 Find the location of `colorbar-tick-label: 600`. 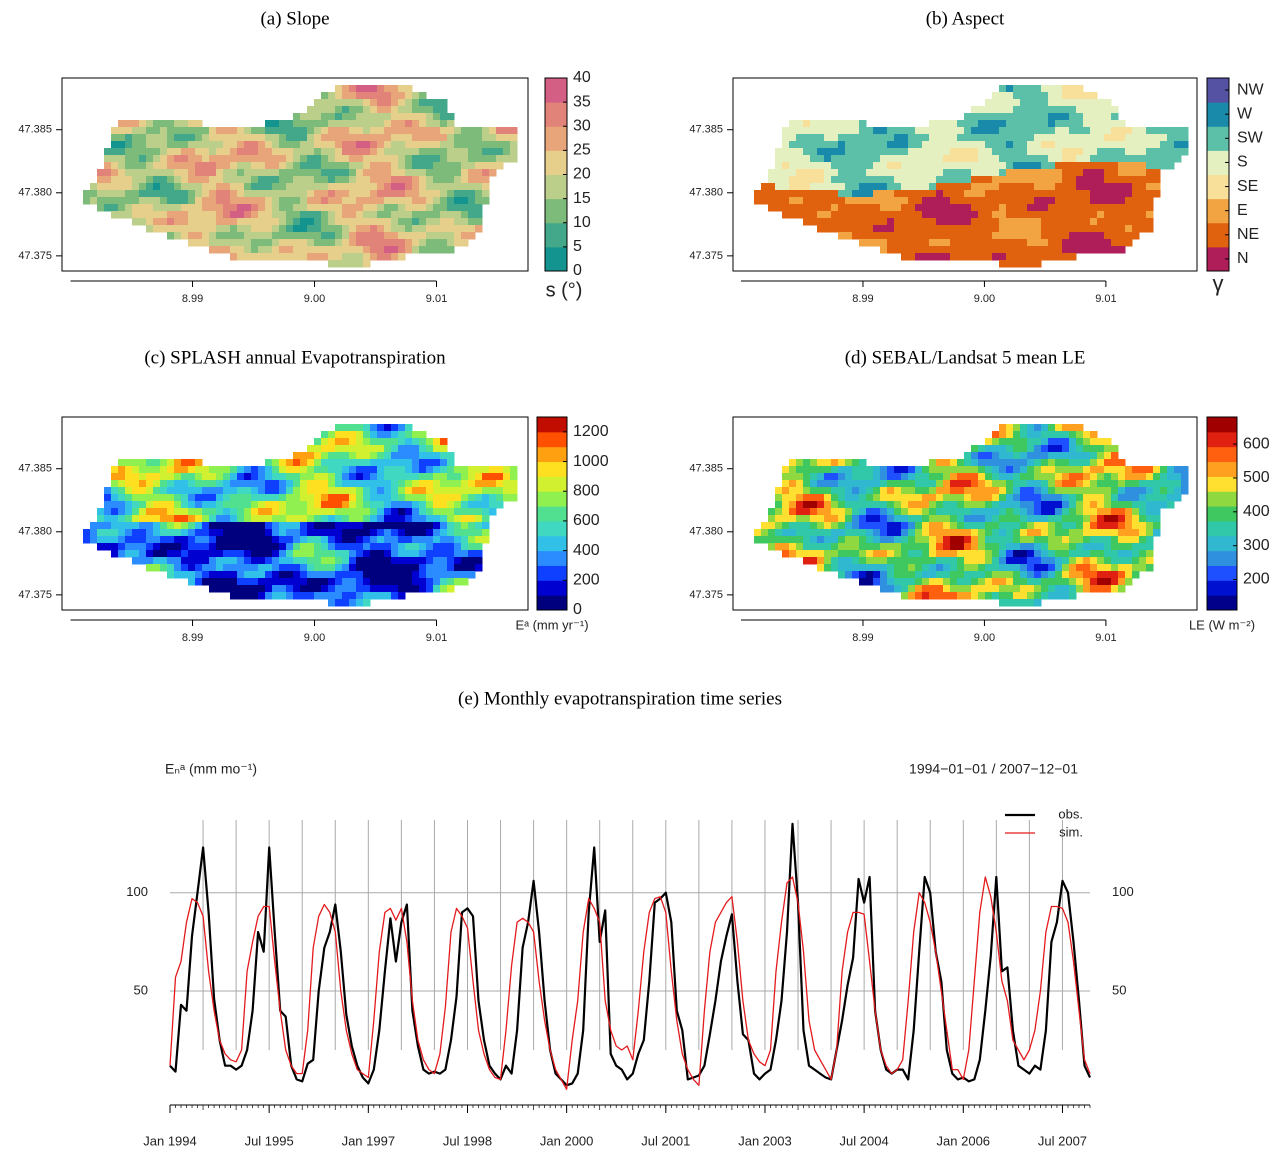

colorbar-tick-label: 600 is located at coordinates (1256, 443).